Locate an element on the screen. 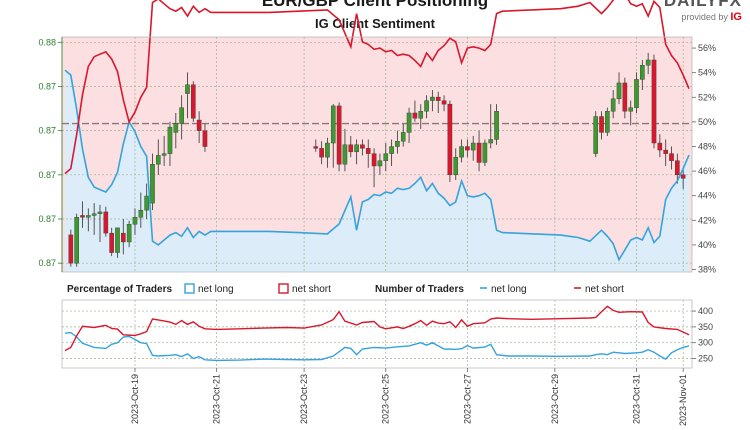 The width and height of the screenshot is (750, 430). percentage-tick-label: 40% is located at coordinates (707, 245).